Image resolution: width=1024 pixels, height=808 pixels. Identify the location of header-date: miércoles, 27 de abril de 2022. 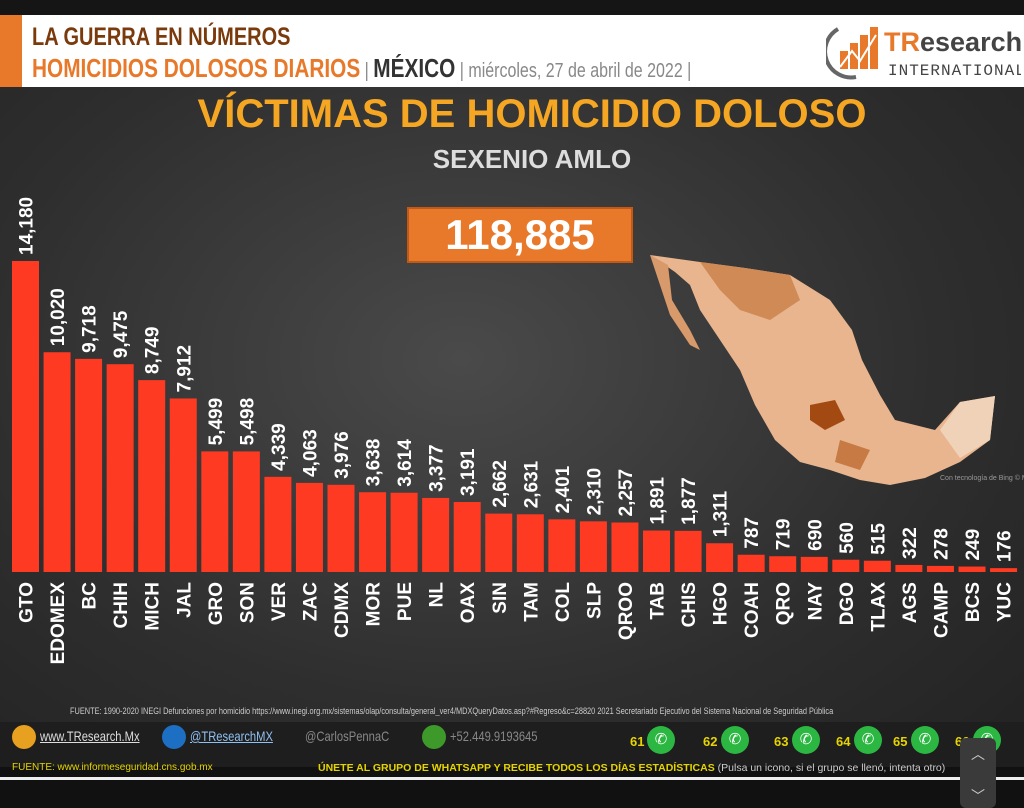
(575, 71).